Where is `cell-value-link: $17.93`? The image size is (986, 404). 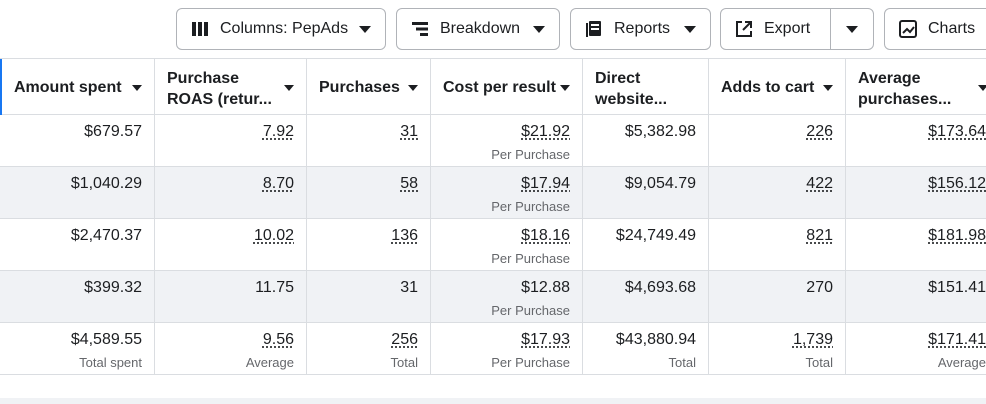 cell-value-link: $17.93 is located at coordinates (545, 340).